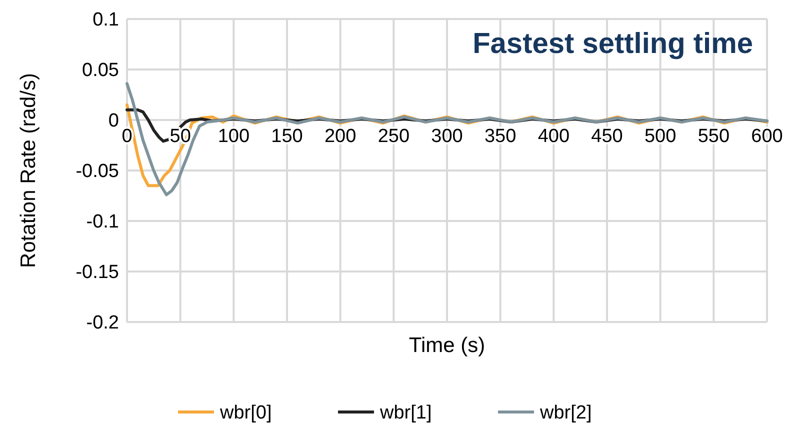 The height and width of the screenshot is (425, 796). I want to click on chart-title: Fastest settling time, so click(612, 44).